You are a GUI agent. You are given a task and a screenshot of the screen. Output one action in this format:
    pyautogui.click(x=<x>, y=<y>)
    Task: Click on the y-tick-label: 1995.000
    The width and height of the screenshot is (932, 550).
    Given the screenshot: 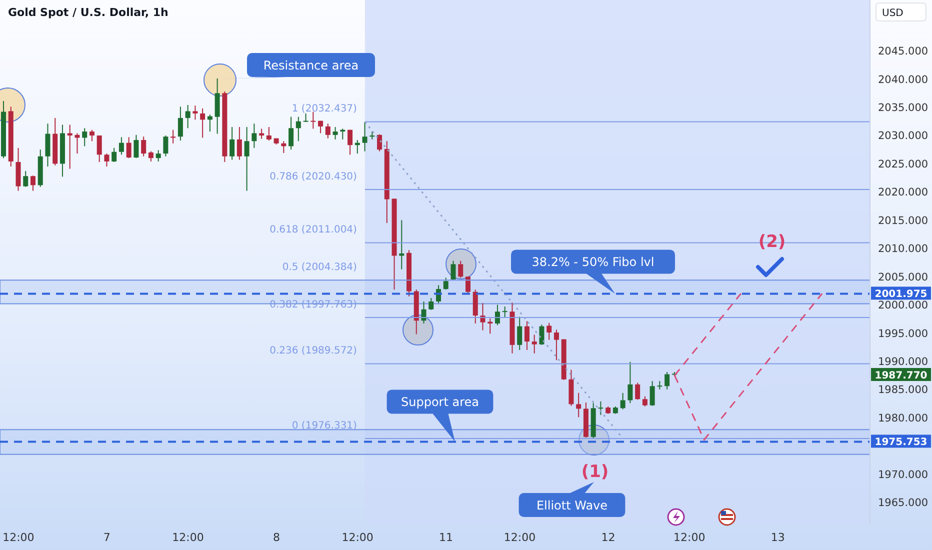 What is the action you would take?
    pyautogui.click(x=903, y=334)
    